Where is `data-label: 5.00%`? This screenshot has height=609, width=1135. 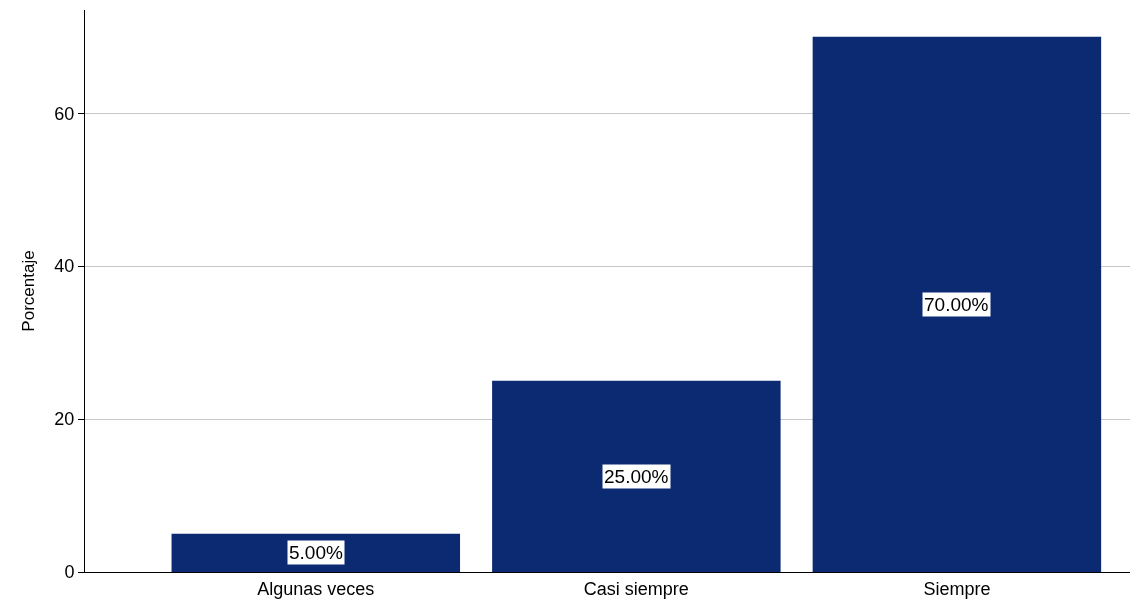
data-label: 5.00% is located at coordinates (316, 552).